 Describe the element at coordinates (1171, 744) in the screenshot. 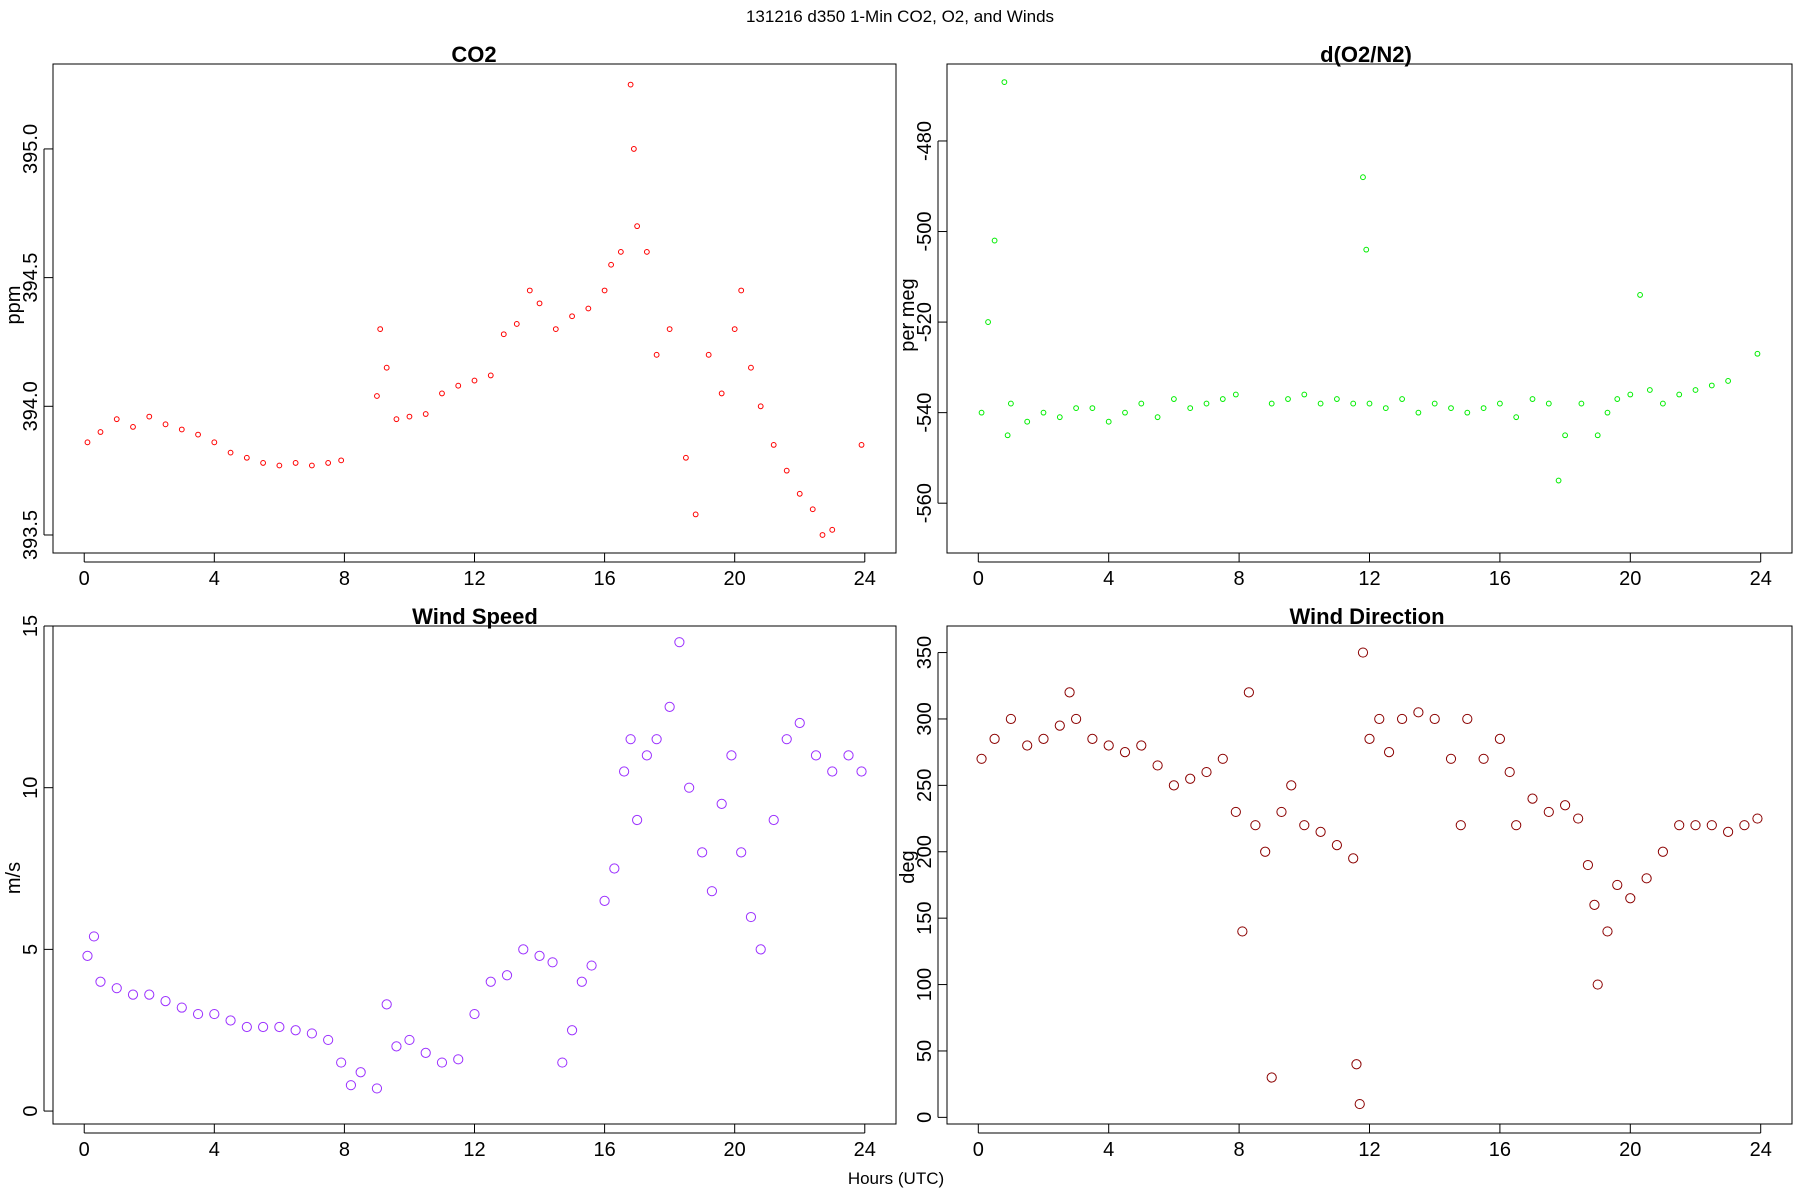

I see `panel-wind-direction: Wind Direction deg` at that location.